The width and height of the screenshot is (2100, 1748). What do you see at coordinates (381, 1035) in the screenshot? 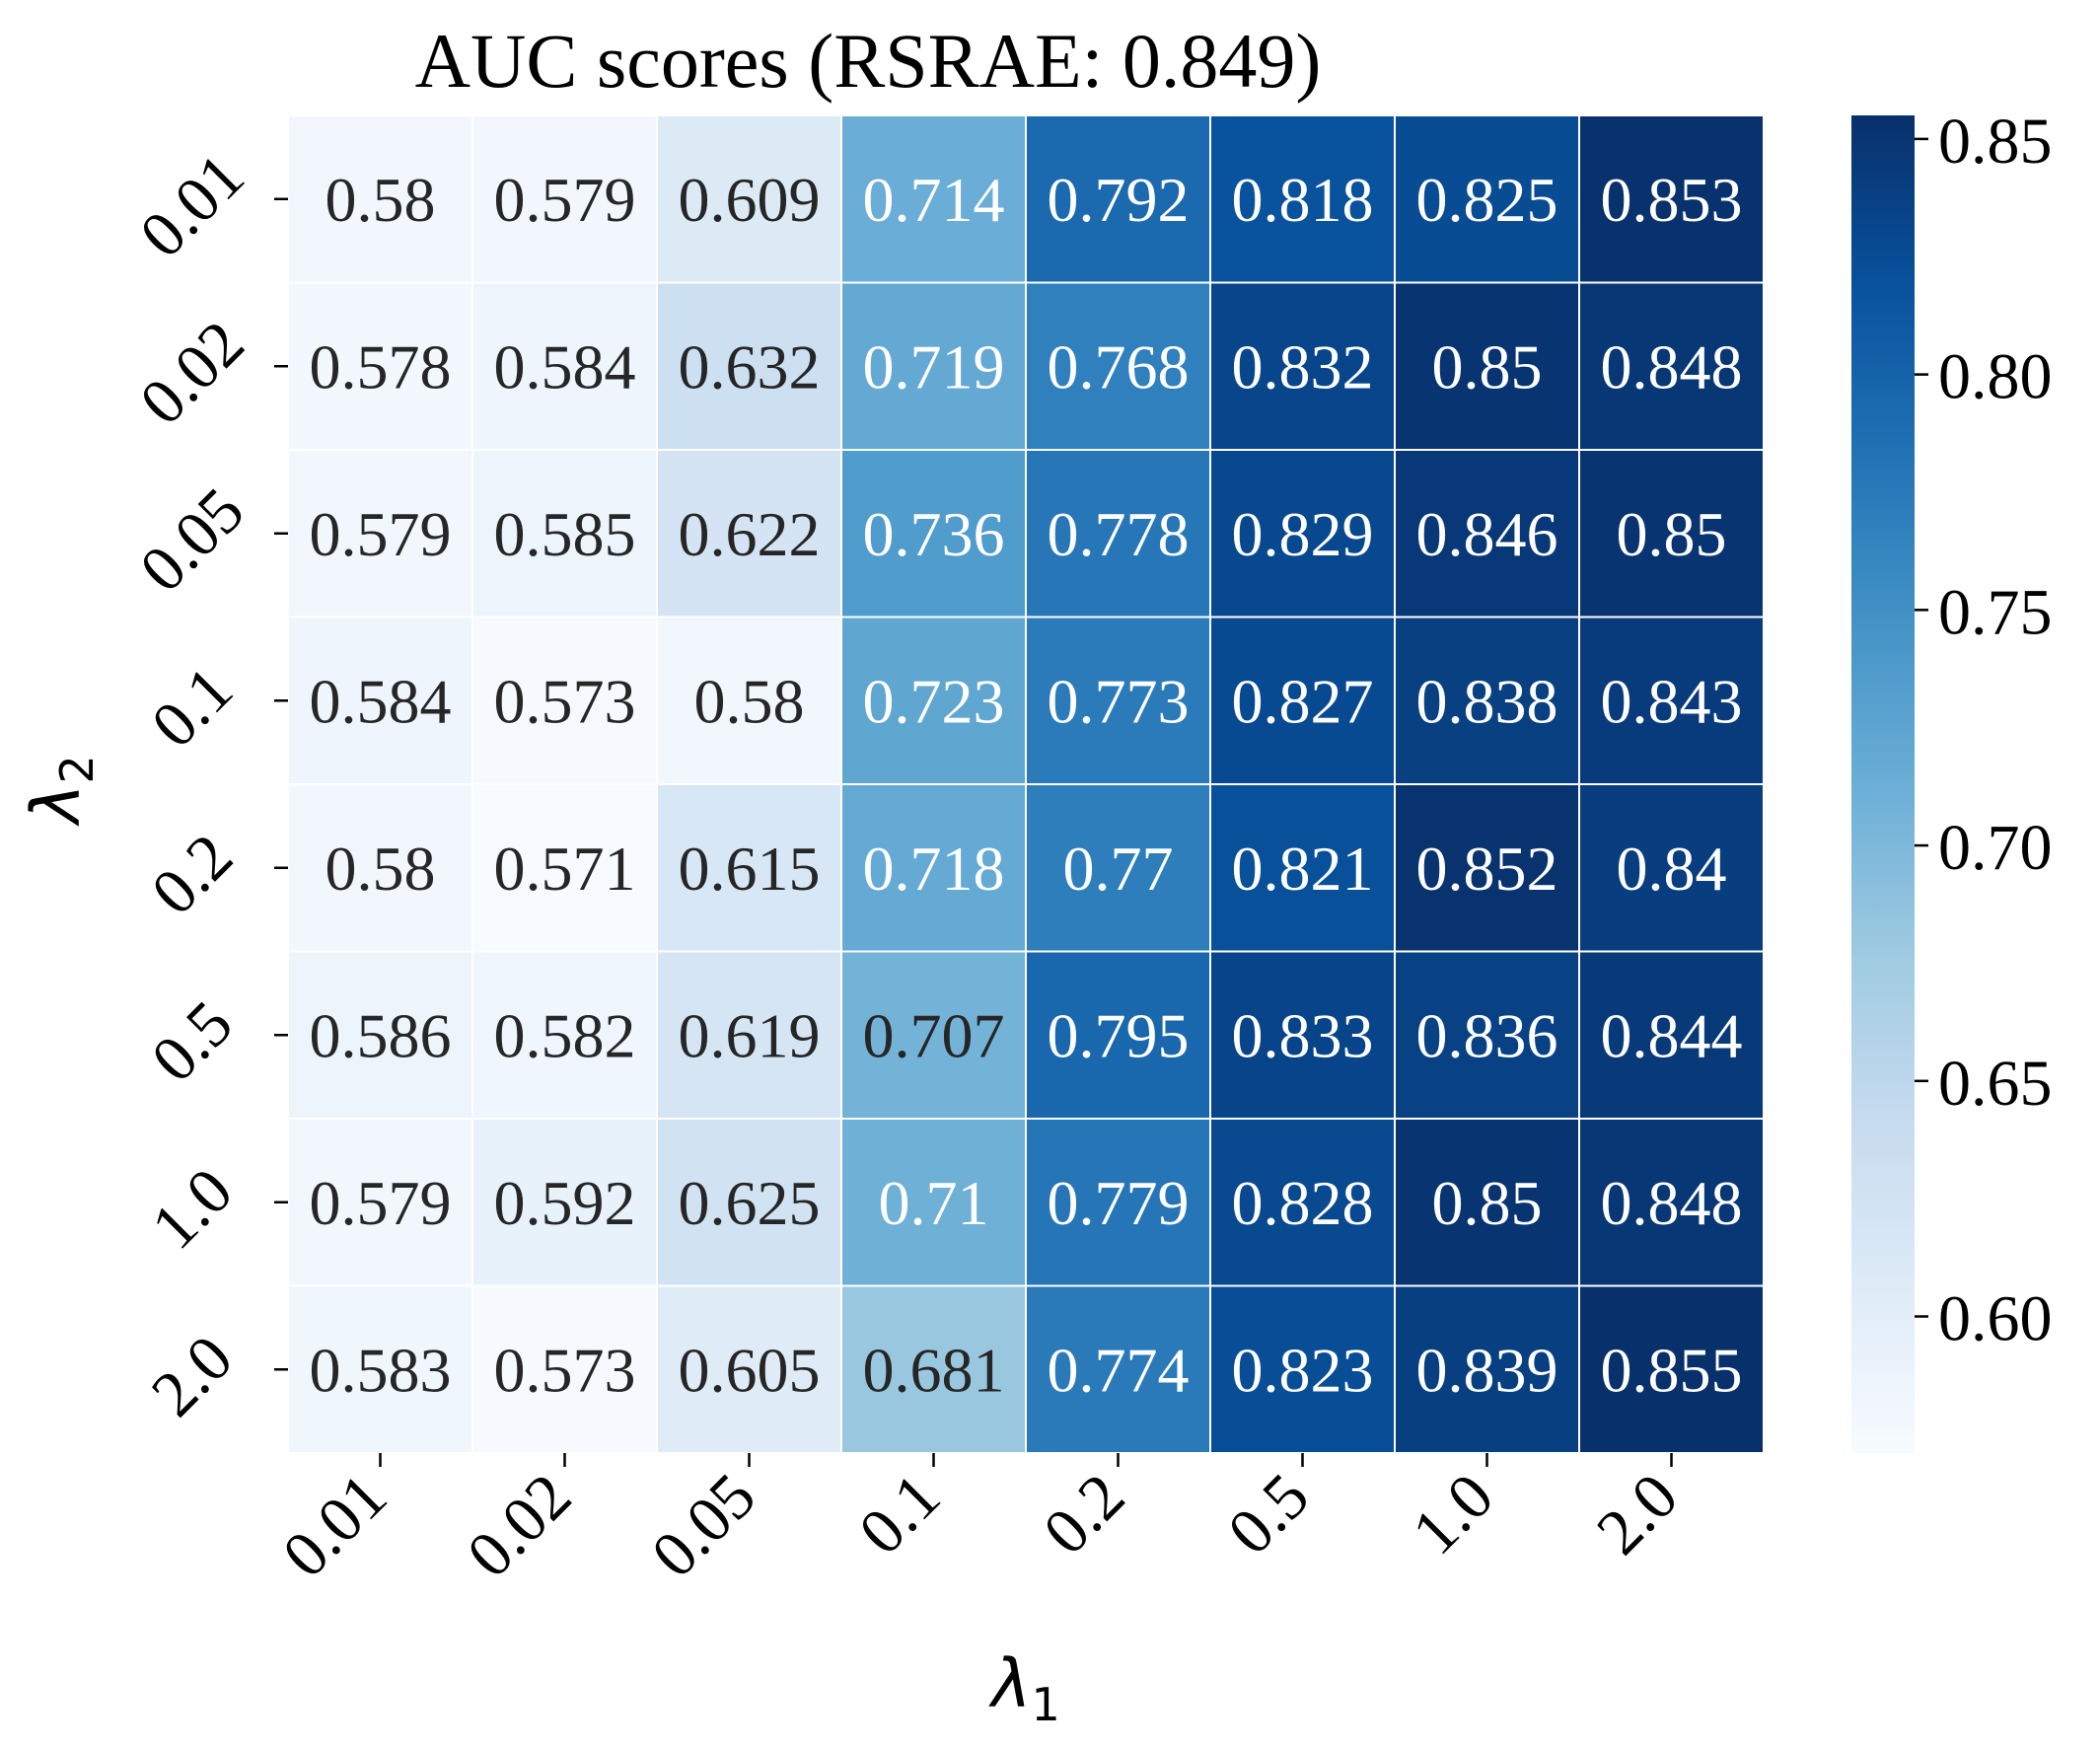
I see `cell-value-label: 0.586` at bounding box center [381, 1035].